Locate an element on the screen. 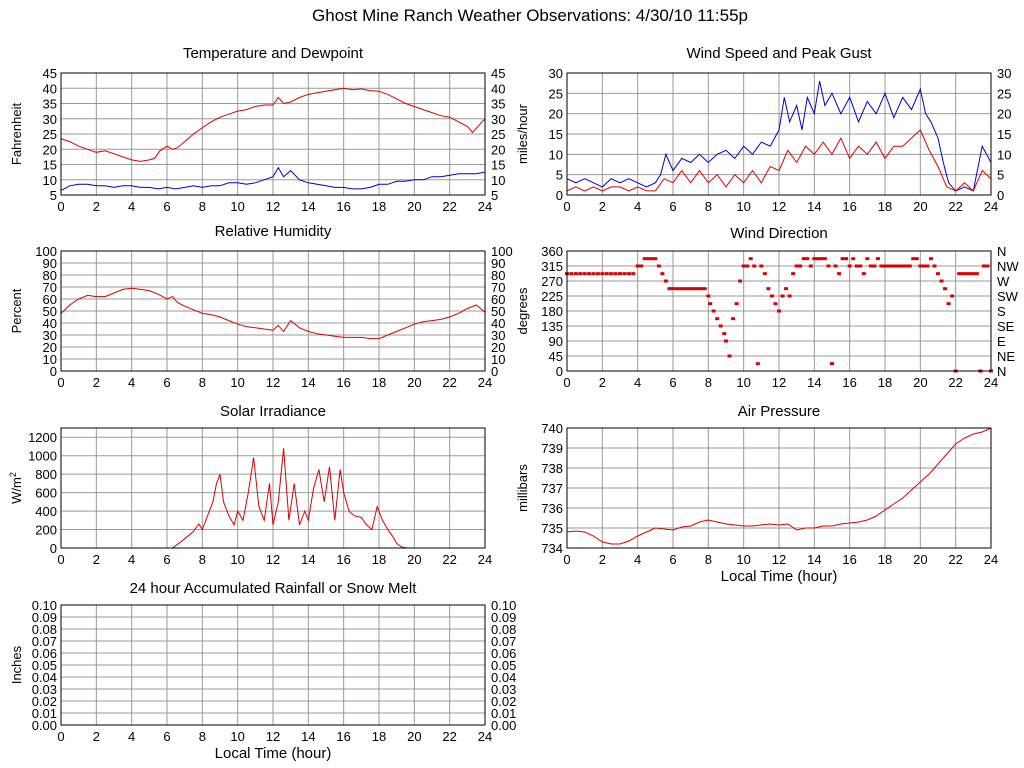 Image resolution: width=1024 pixels, height=768 pixels. y-tick-label: 10 is located at coordinates (50, 359).